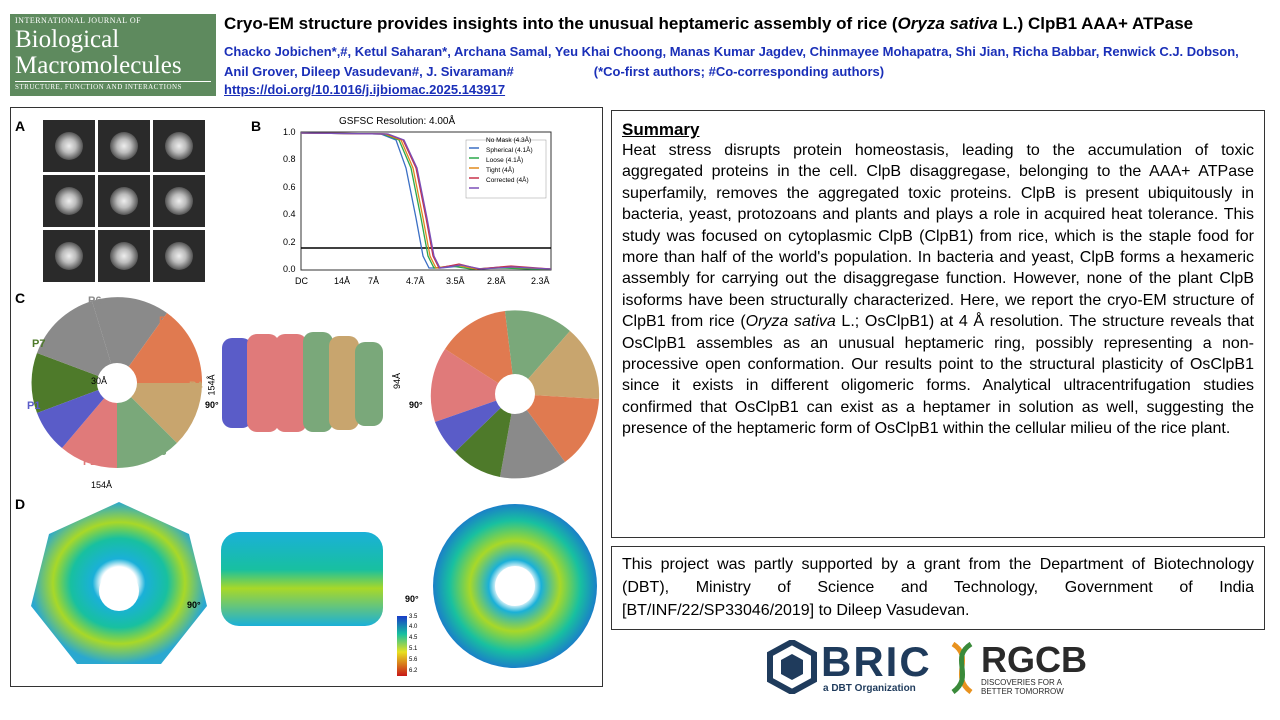 The image size is (1280, 720). What do you see at coordinates (99, 381) in the screenshot?
I see `pore-dimension: 30Å` at bounding box center [99, 381].